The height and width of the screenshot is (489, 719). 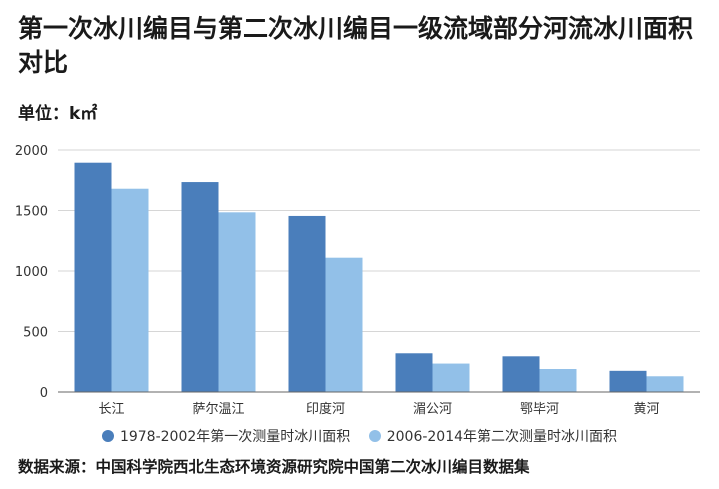 I want to click on legend-label-second-survey: 2006-2014年第二次测量时冰川面积, so click(x=502, y=437).